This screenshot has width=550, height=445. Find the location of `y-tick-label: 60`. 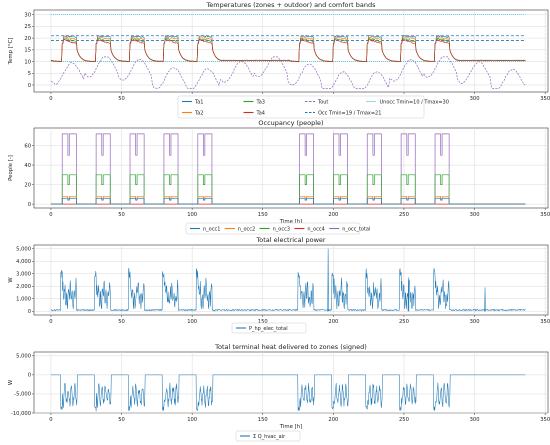

y-tick-label: 60 is located at coordinates (27, 146).